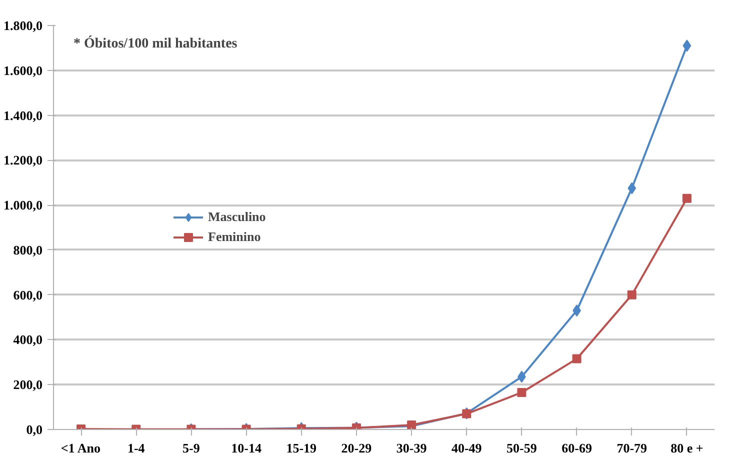  Describe the element at coordinates (522, 448) in the screenshot. I see `x-tick-label: 50-59` at that location.